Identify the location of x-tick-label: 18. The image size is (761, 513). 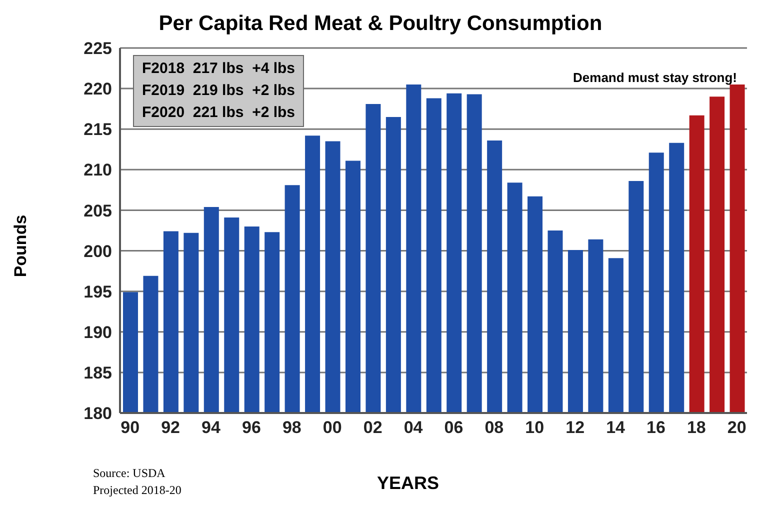
(696, 428).